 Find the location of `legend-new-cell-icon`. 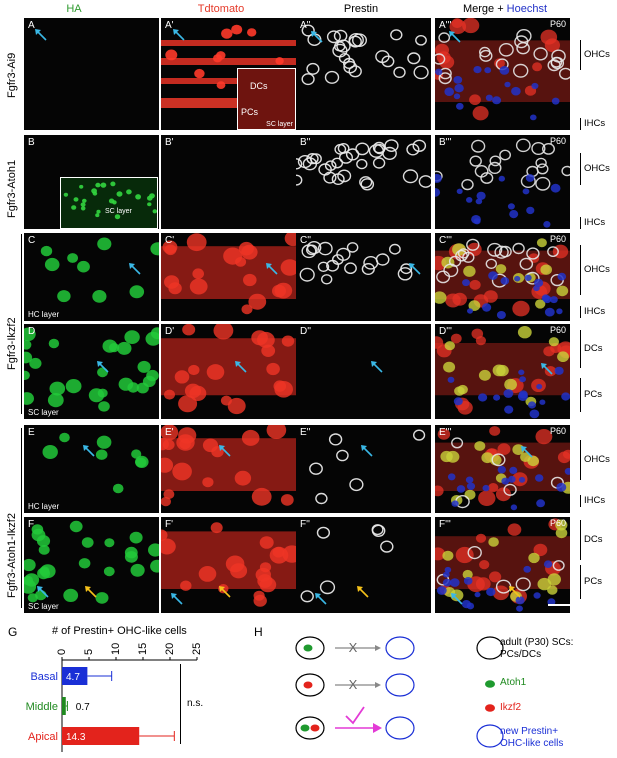

legend-new-cell-icon is located at coordinates (490, 736).